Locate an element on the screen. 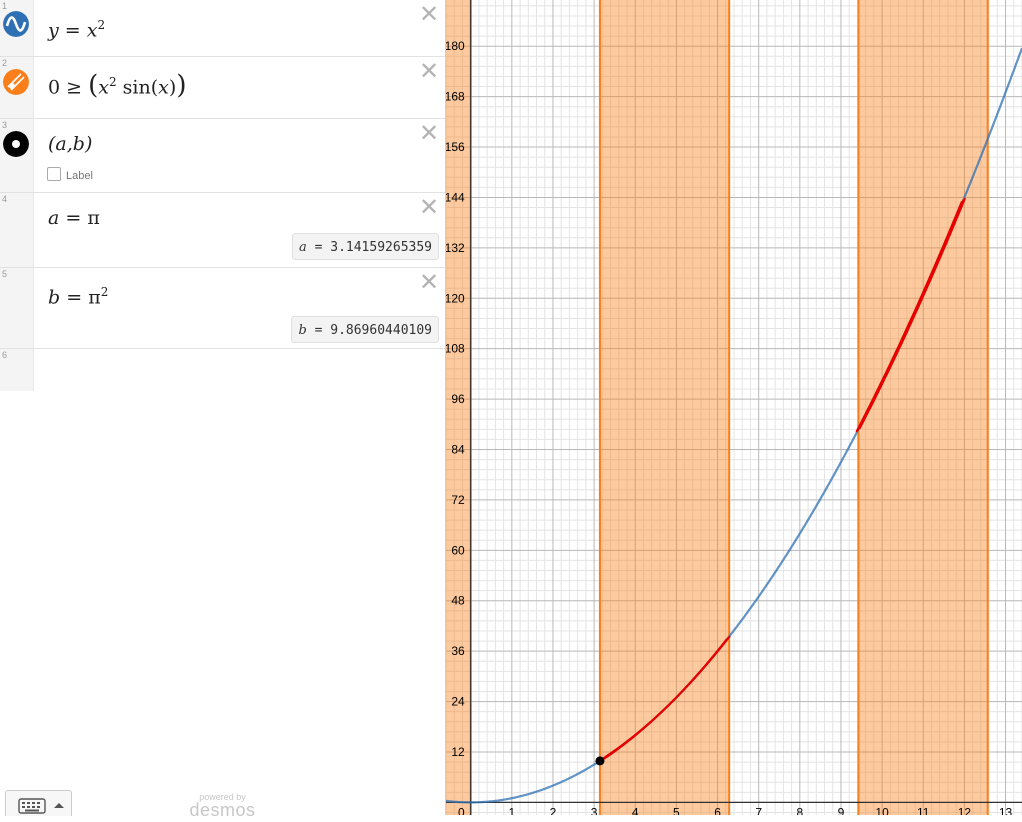 The width and height of the screenshot is (1022, 822). x-tick-label: 5 is located at coordinates (676, 810).